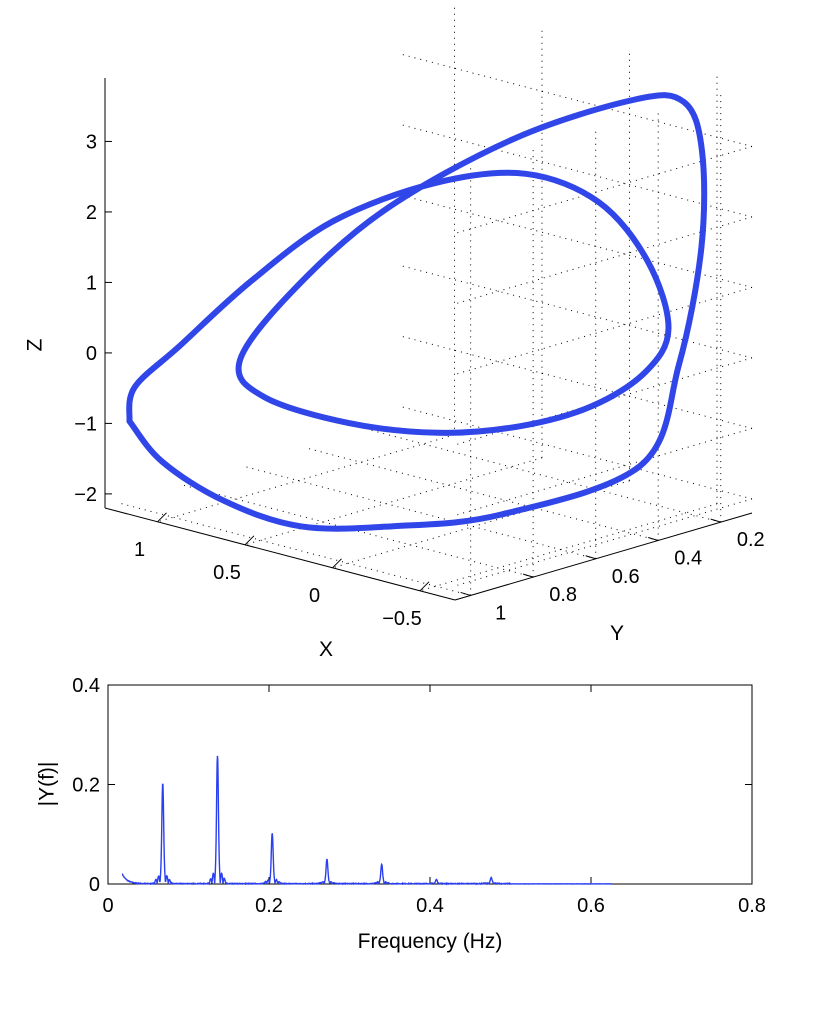 This screenshot has height=1013, width=830. Describe the element at coordinates (91, 213) in the screenshot. I see `z-tick-label: 2` at that location.